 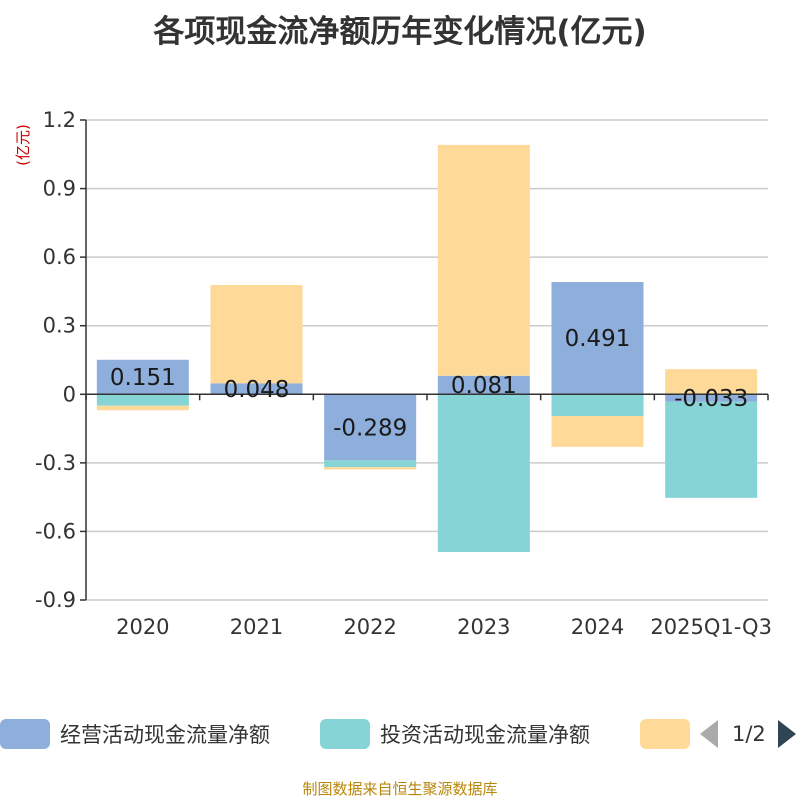 I want to click on legend-label-investing: 投资活动现金流量净额, so click(x=485, y=735).